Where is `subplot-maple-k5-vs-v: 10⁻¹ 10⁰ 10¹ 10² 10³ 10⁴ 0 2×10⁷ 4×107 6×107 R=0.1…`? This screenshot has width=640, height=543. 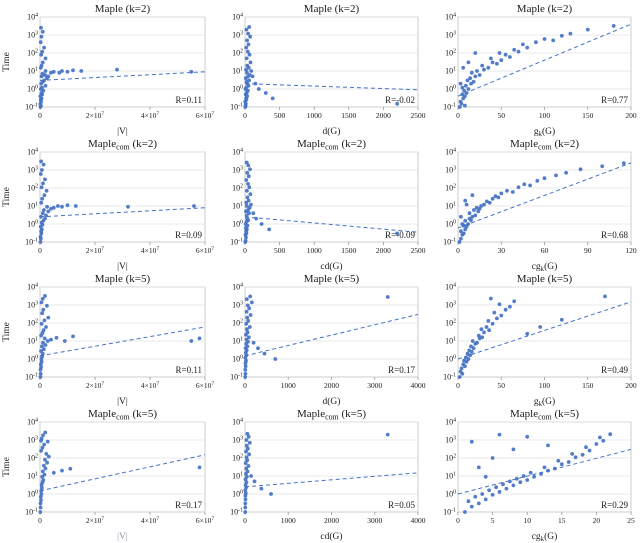
subplot-maple-k5-vs-v: 10⁻¹ 10⁰ 10¹ 10² 10³ 10⁴ 0 2×10⁷ 4×107 6×107 R=0.1… is located at coordinates (108, 340).